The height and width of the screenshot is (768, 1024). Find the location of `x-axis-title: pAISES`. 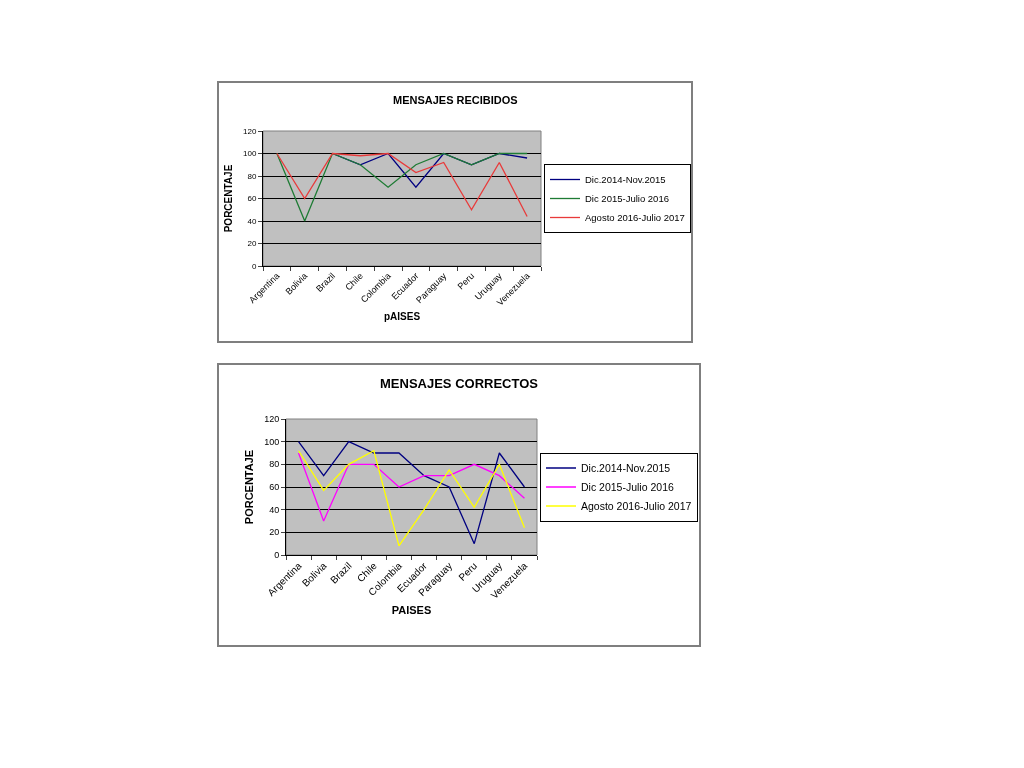

x-axis-title: pAISES is located at coordinates (402, 317).